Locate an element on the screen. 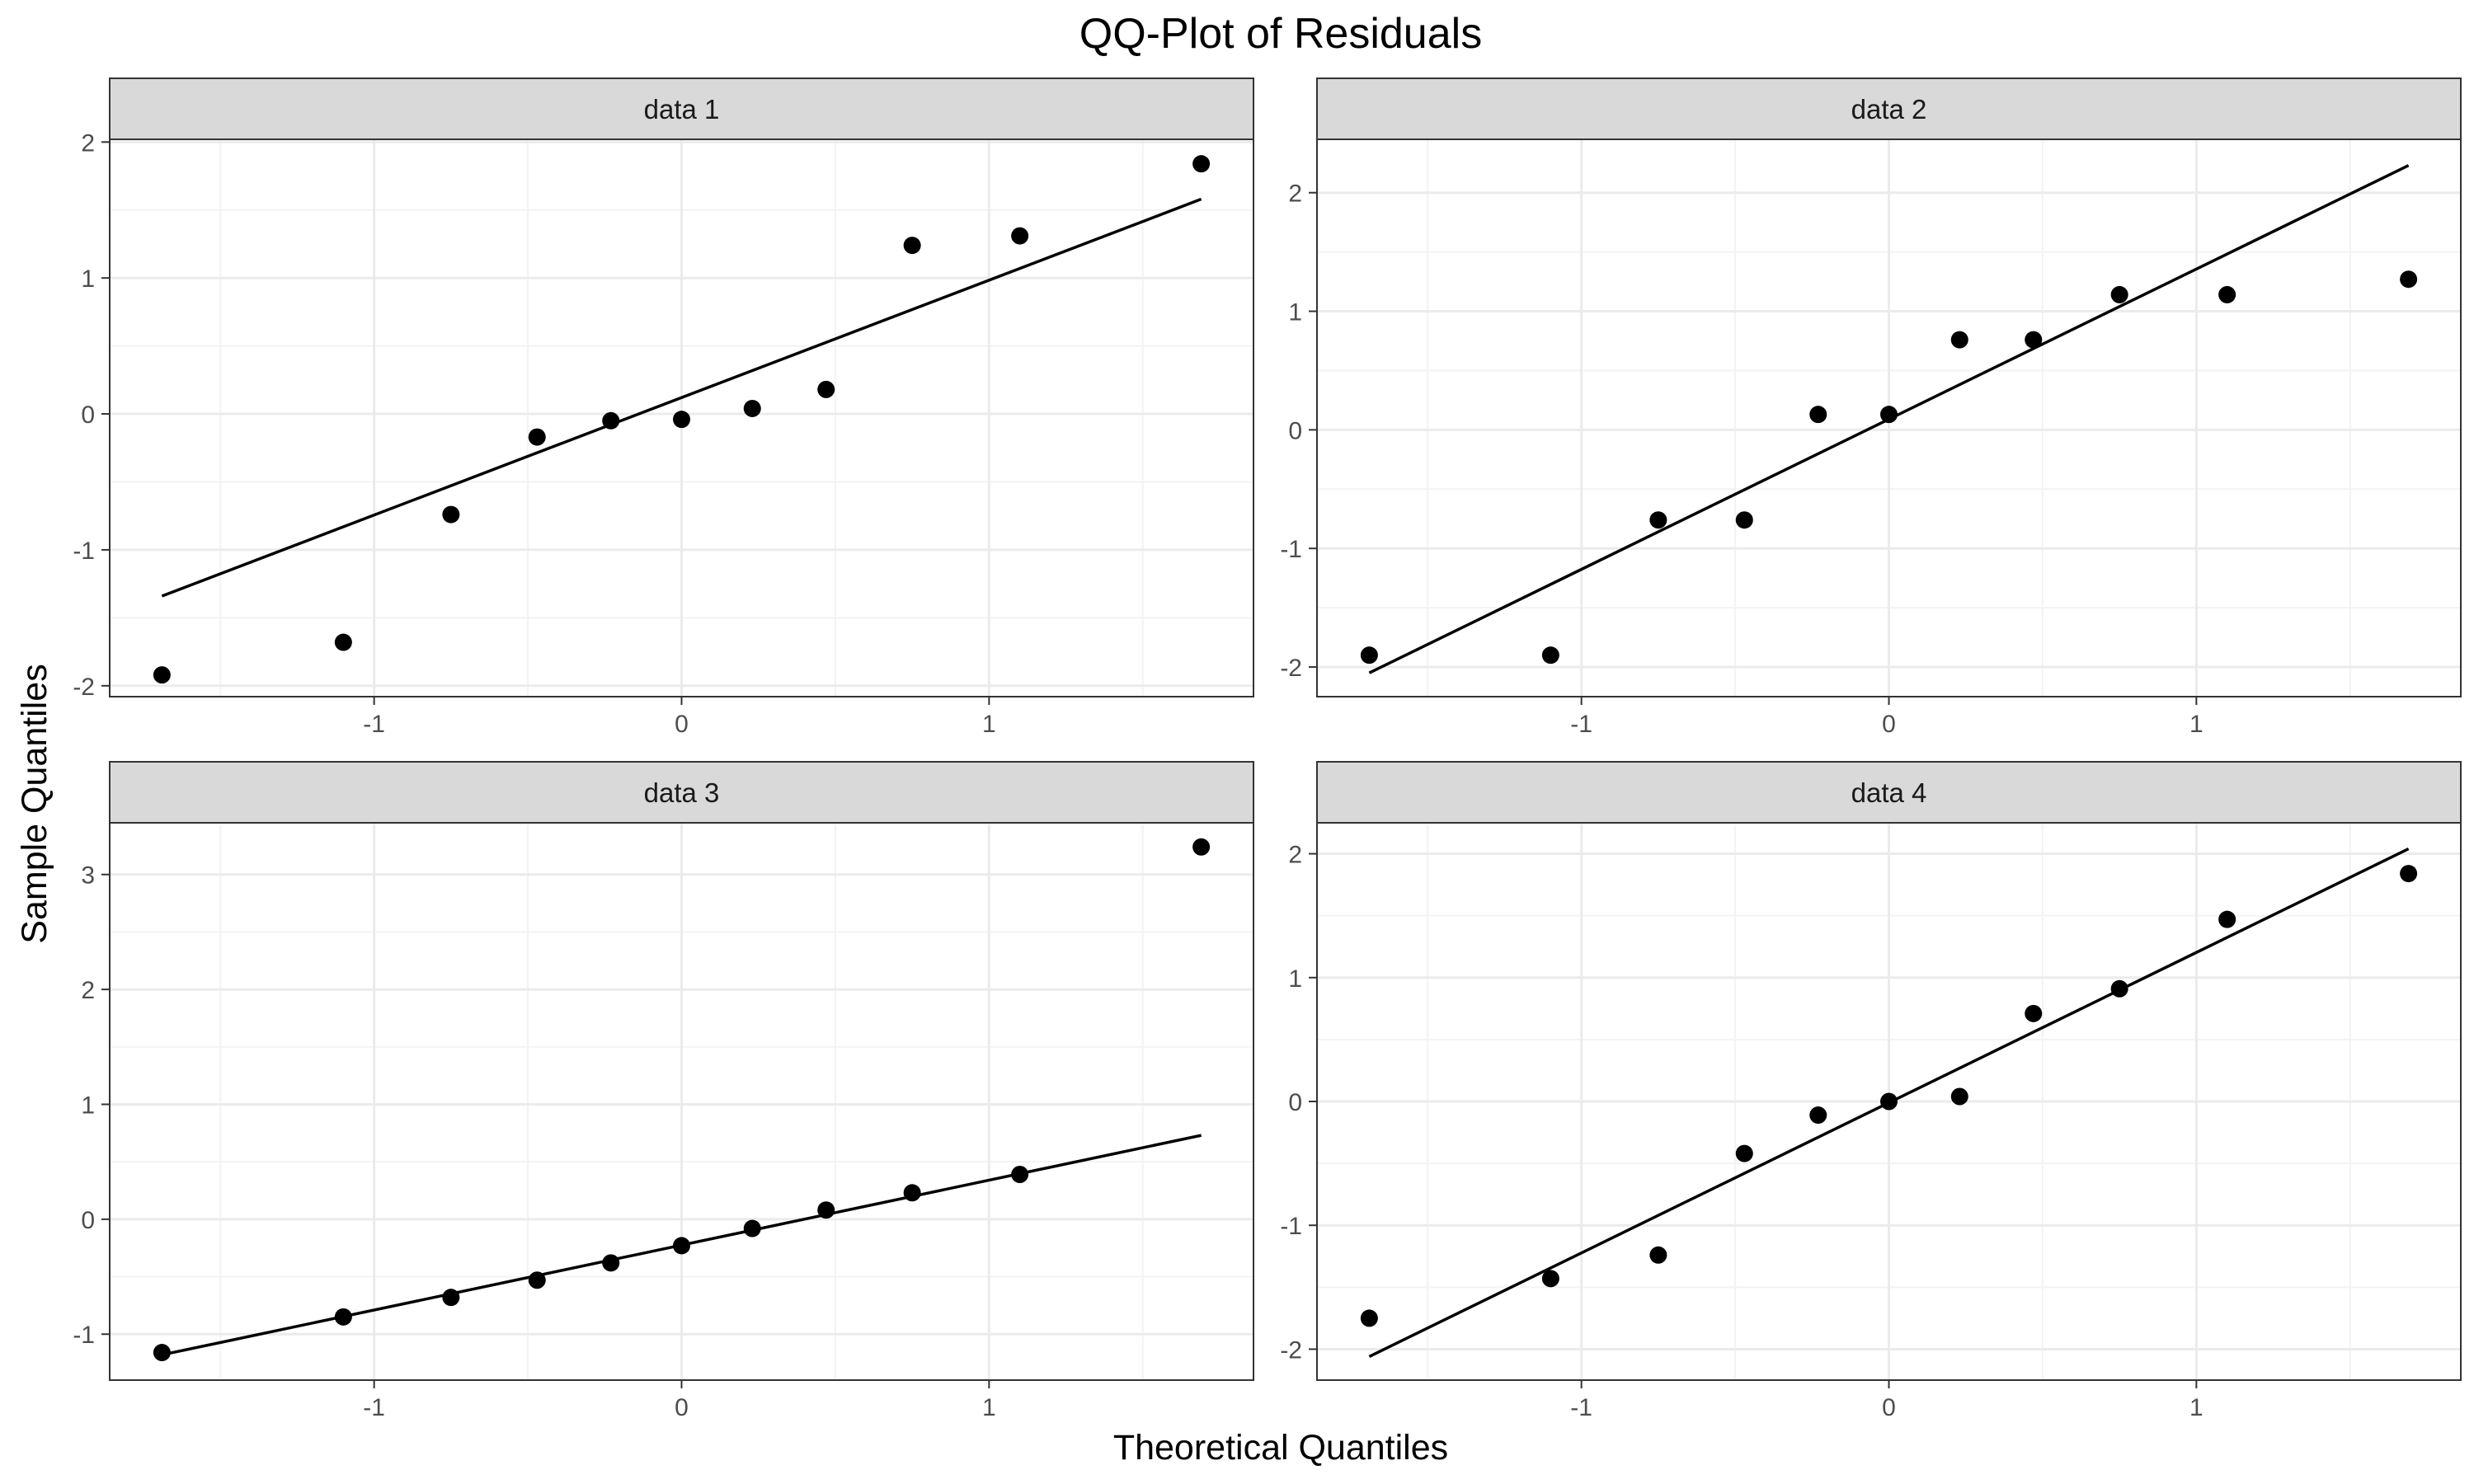 This screenshot has height=1484, width=2474. facet-strip-label: data 1 is located at coordinates (682, 109).